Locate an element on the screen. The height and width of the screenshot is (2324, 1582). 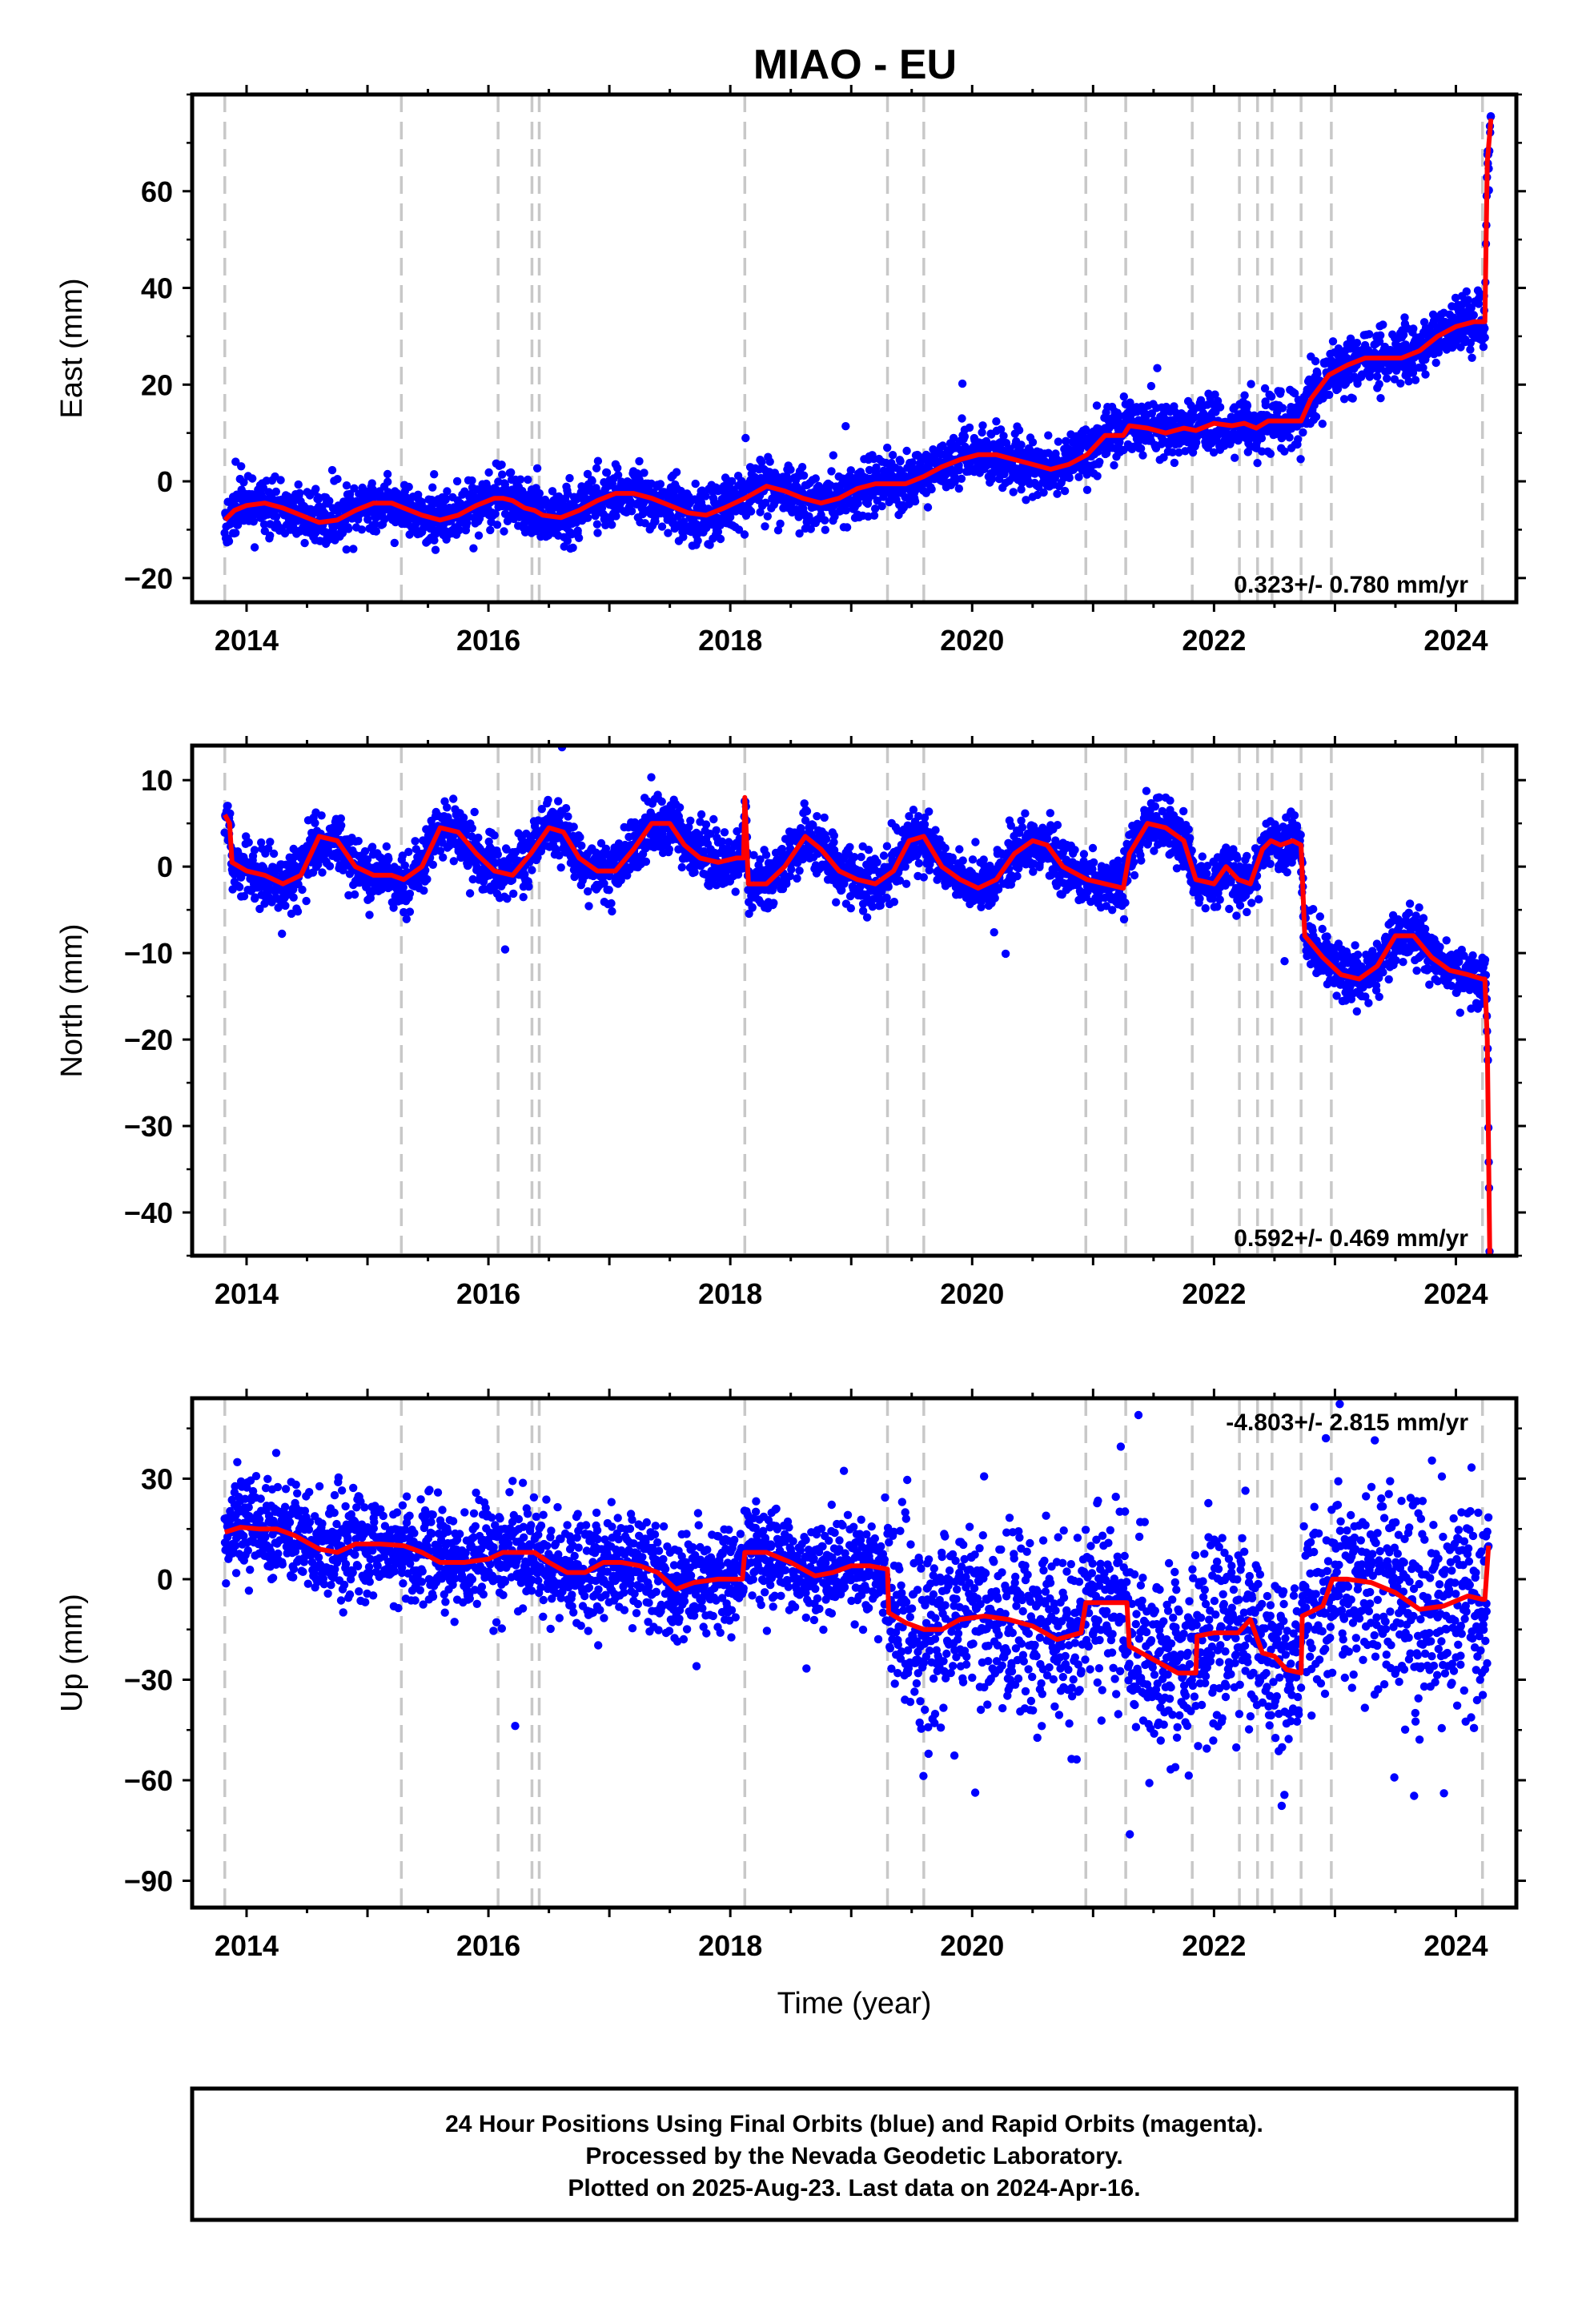
y-axis-label: East (mm) is located at coordinates (72, 348).